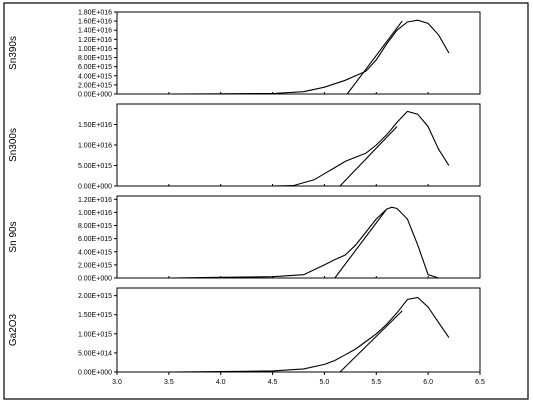 Image resolution: width=533 pixels, height=403 pixels. Describe the element at coordinates (428, 382) in the screenshot. I see `x-tick-label: 6.0` at that location.